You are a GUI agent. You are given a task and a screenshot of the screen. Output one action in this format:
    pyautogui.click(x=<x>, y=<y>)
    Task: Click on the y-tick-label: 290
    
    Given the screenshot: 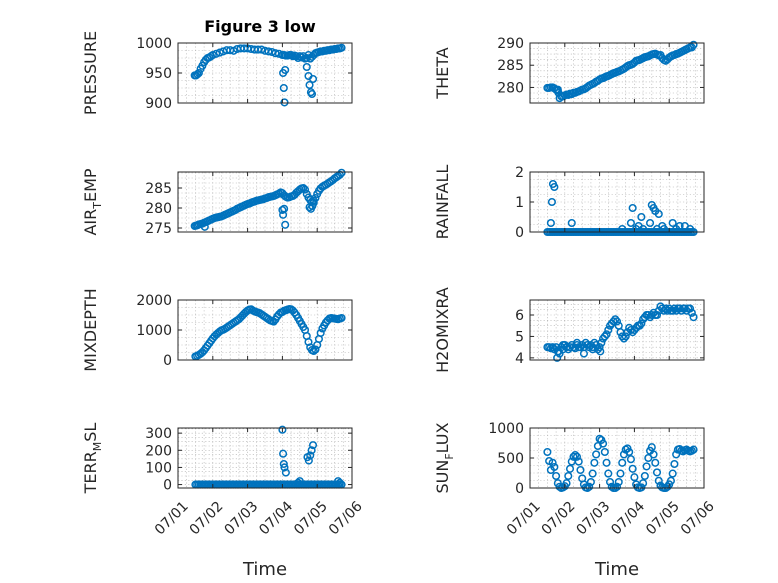 What is the action you would take?
    pyautogui.click(x=510, y=44)
    